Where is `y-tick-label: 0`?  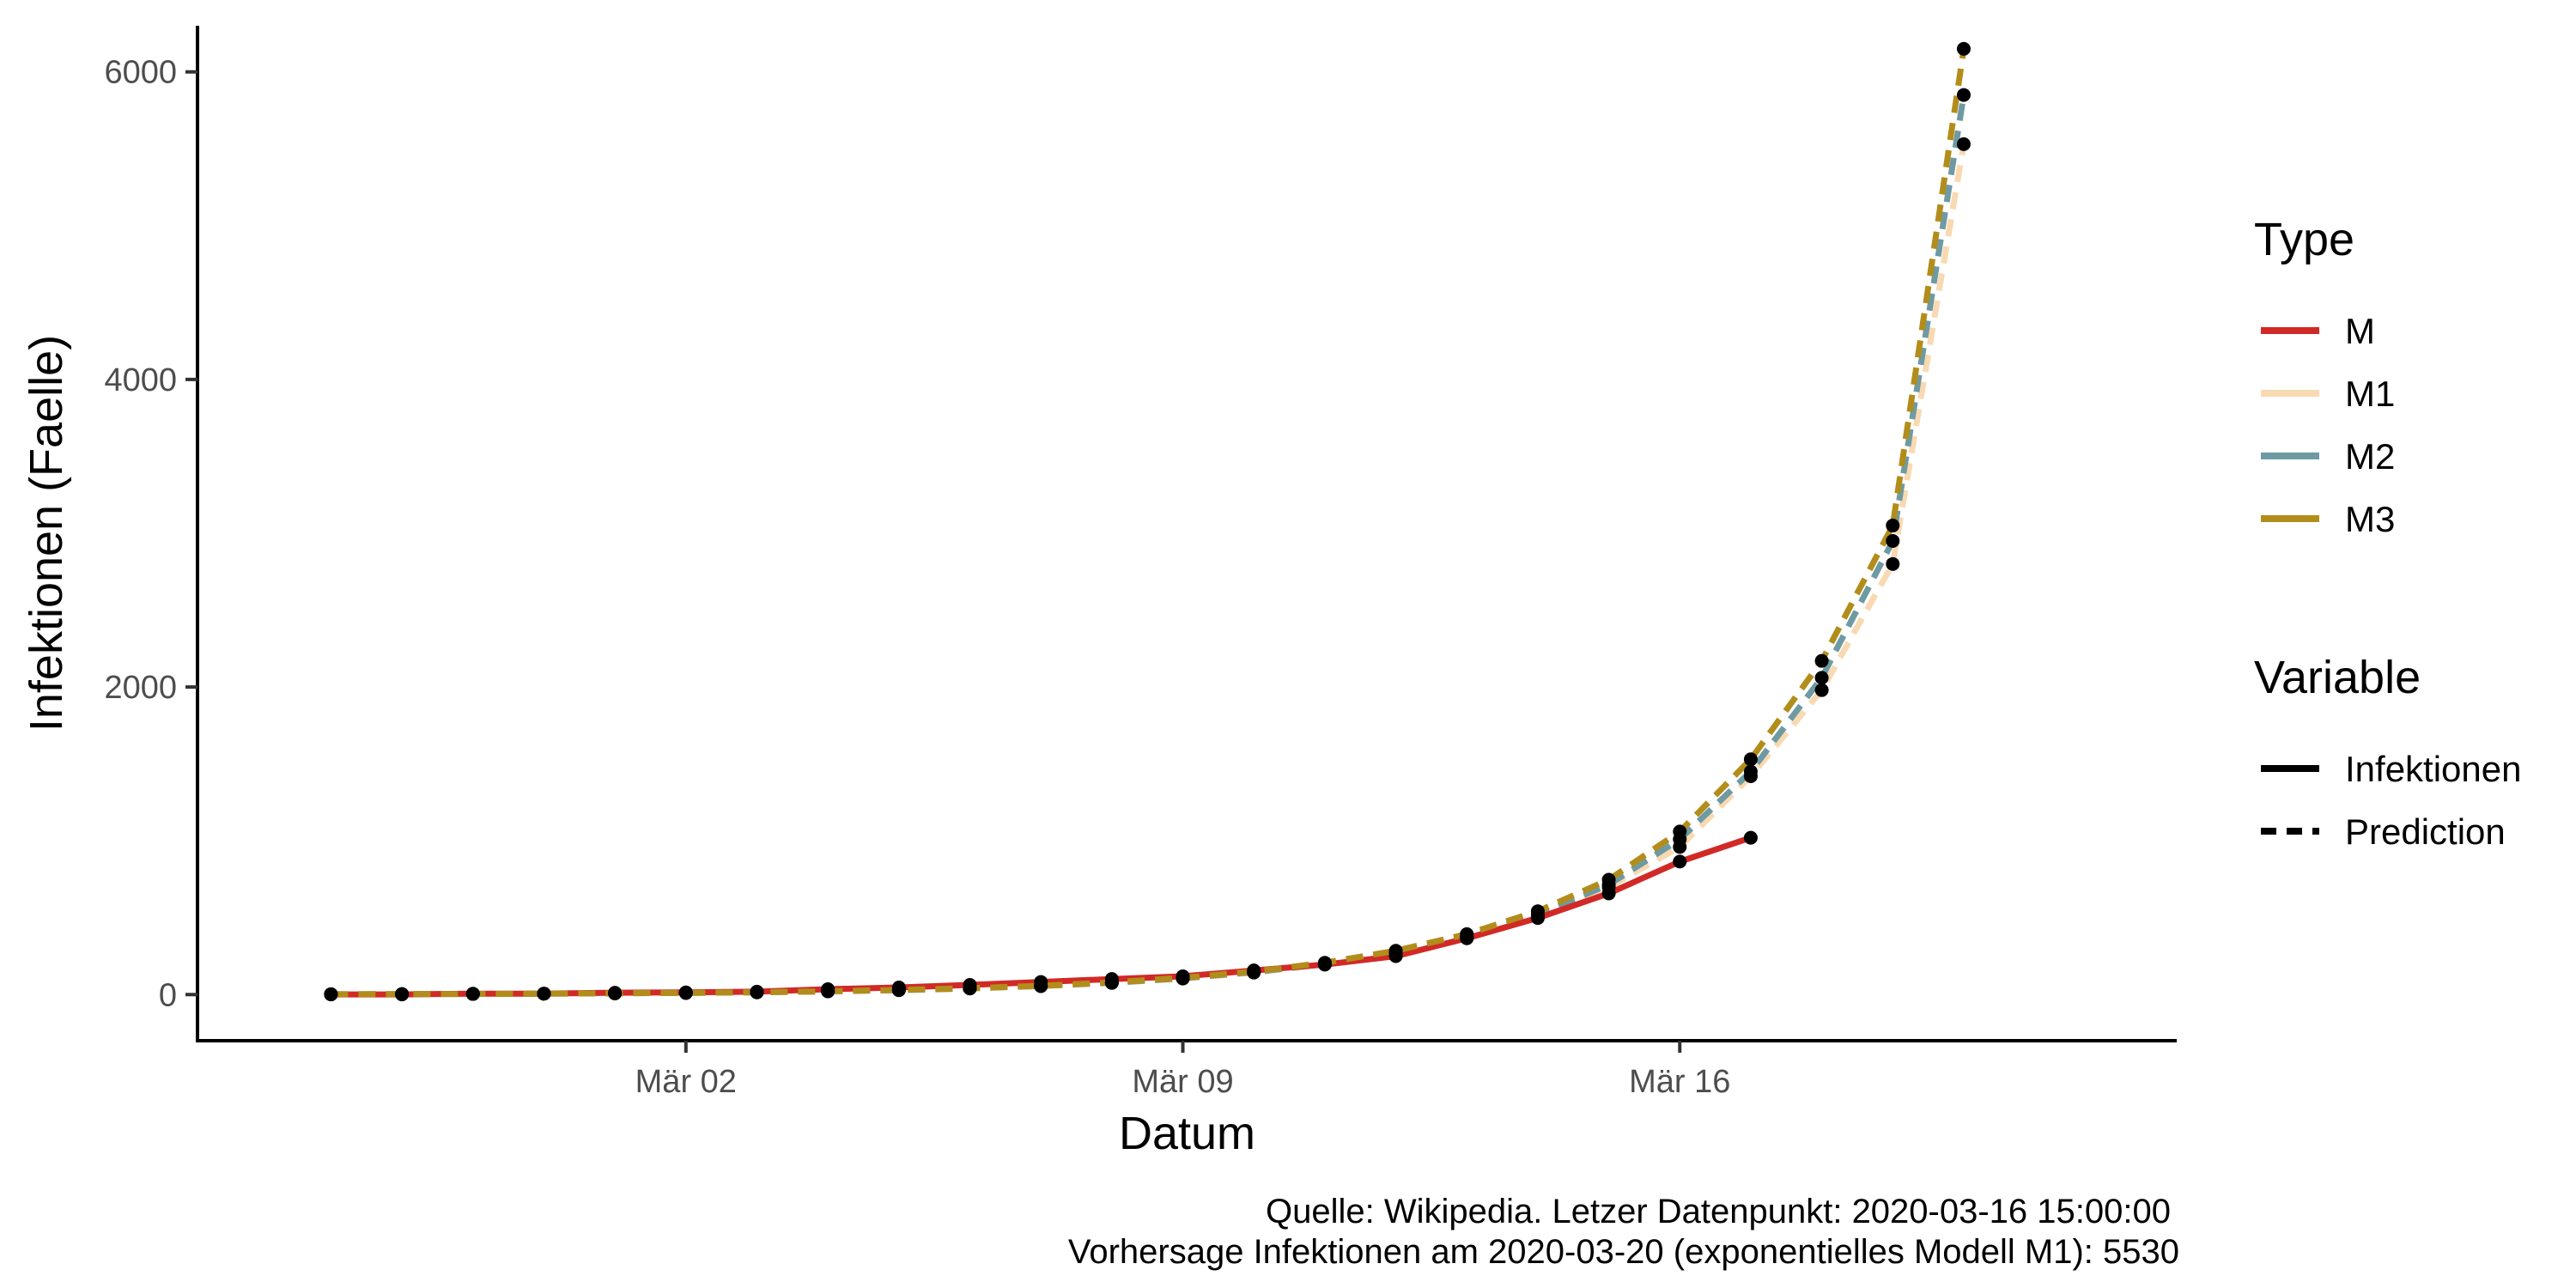 y-tick-label: 0 is located at coordinates (168, 995).